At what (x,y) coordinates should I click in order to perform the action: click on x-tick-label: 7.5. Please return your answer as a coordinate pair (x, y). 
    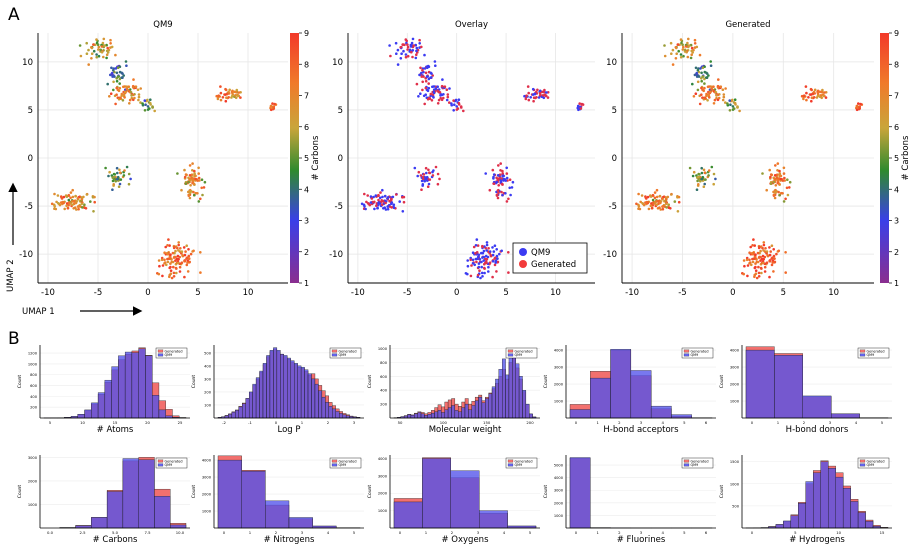
    Looking at the image, I should click on (147, 532).